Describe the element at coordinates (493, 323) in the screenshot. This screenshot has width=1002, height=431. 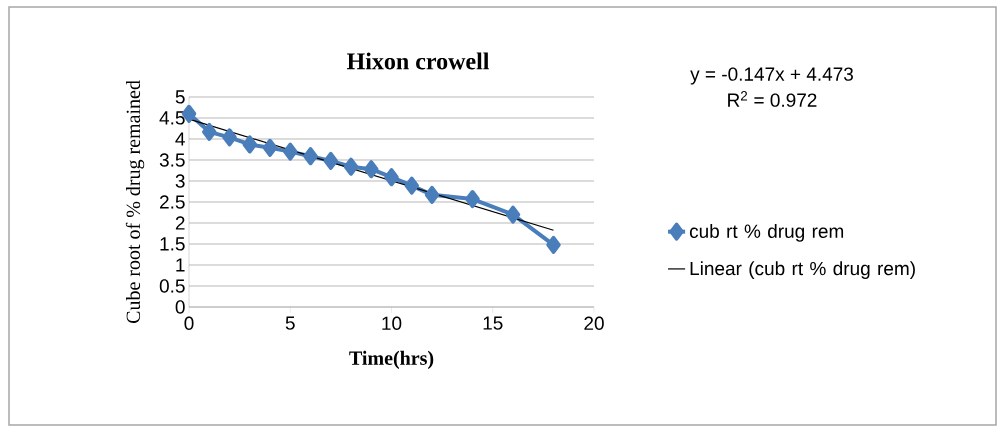
I see `x-tick-label: 15` at that location.